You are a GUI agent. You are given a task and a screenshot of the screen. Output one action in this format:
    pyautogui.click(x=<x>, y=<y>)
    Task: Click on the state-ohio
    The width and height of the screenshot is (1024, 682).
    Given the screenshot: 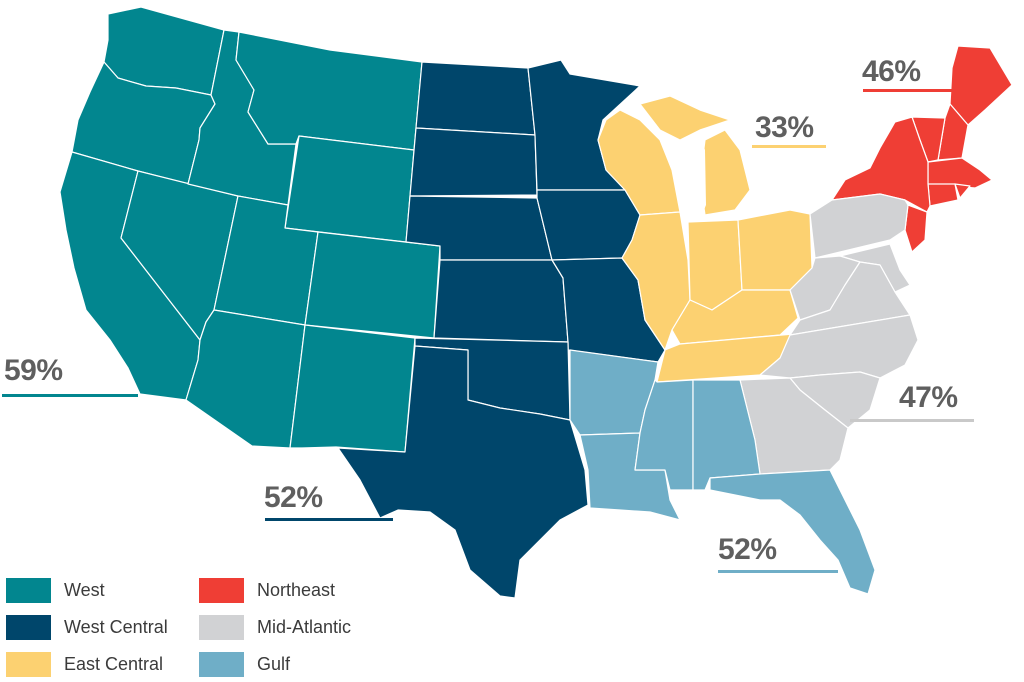 What is the action you would take?
    pyautogui.click(x=775, y=250)
    